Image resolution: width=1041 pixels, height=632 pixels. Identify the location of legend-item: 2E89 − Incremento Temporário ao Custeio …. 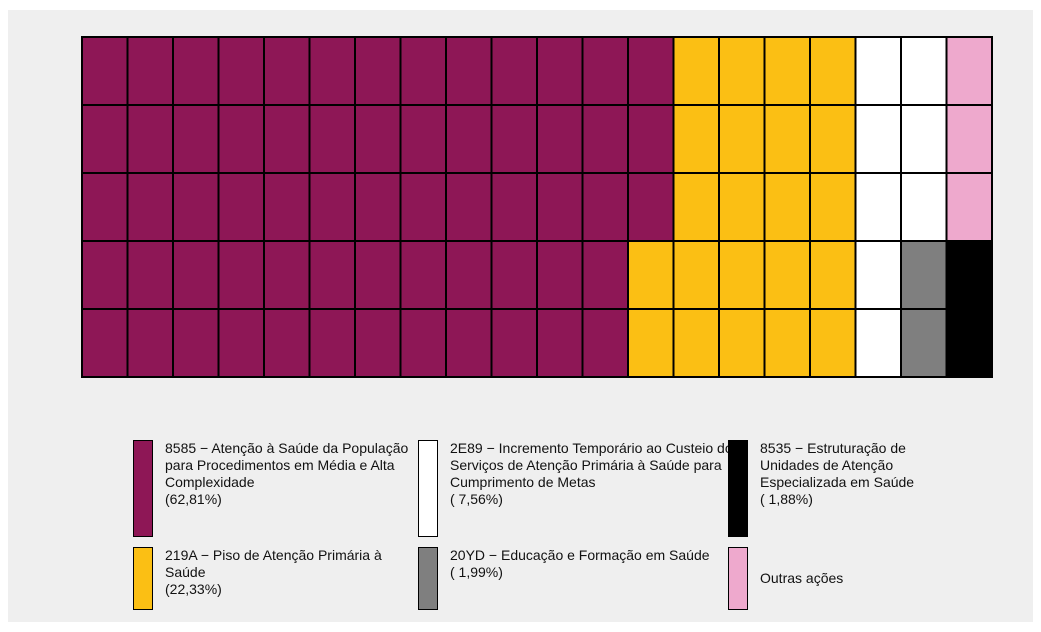
(579, 488).